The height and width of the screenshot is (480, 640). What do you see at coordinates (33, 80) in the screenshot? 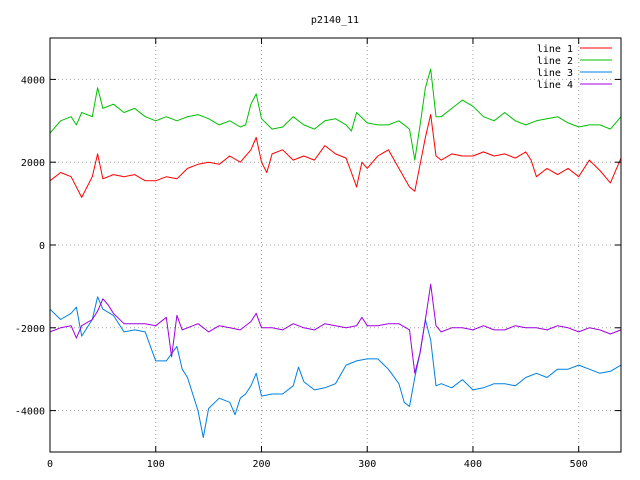
I see `y-tick-label: 4000` at bounding box center [33, 80].